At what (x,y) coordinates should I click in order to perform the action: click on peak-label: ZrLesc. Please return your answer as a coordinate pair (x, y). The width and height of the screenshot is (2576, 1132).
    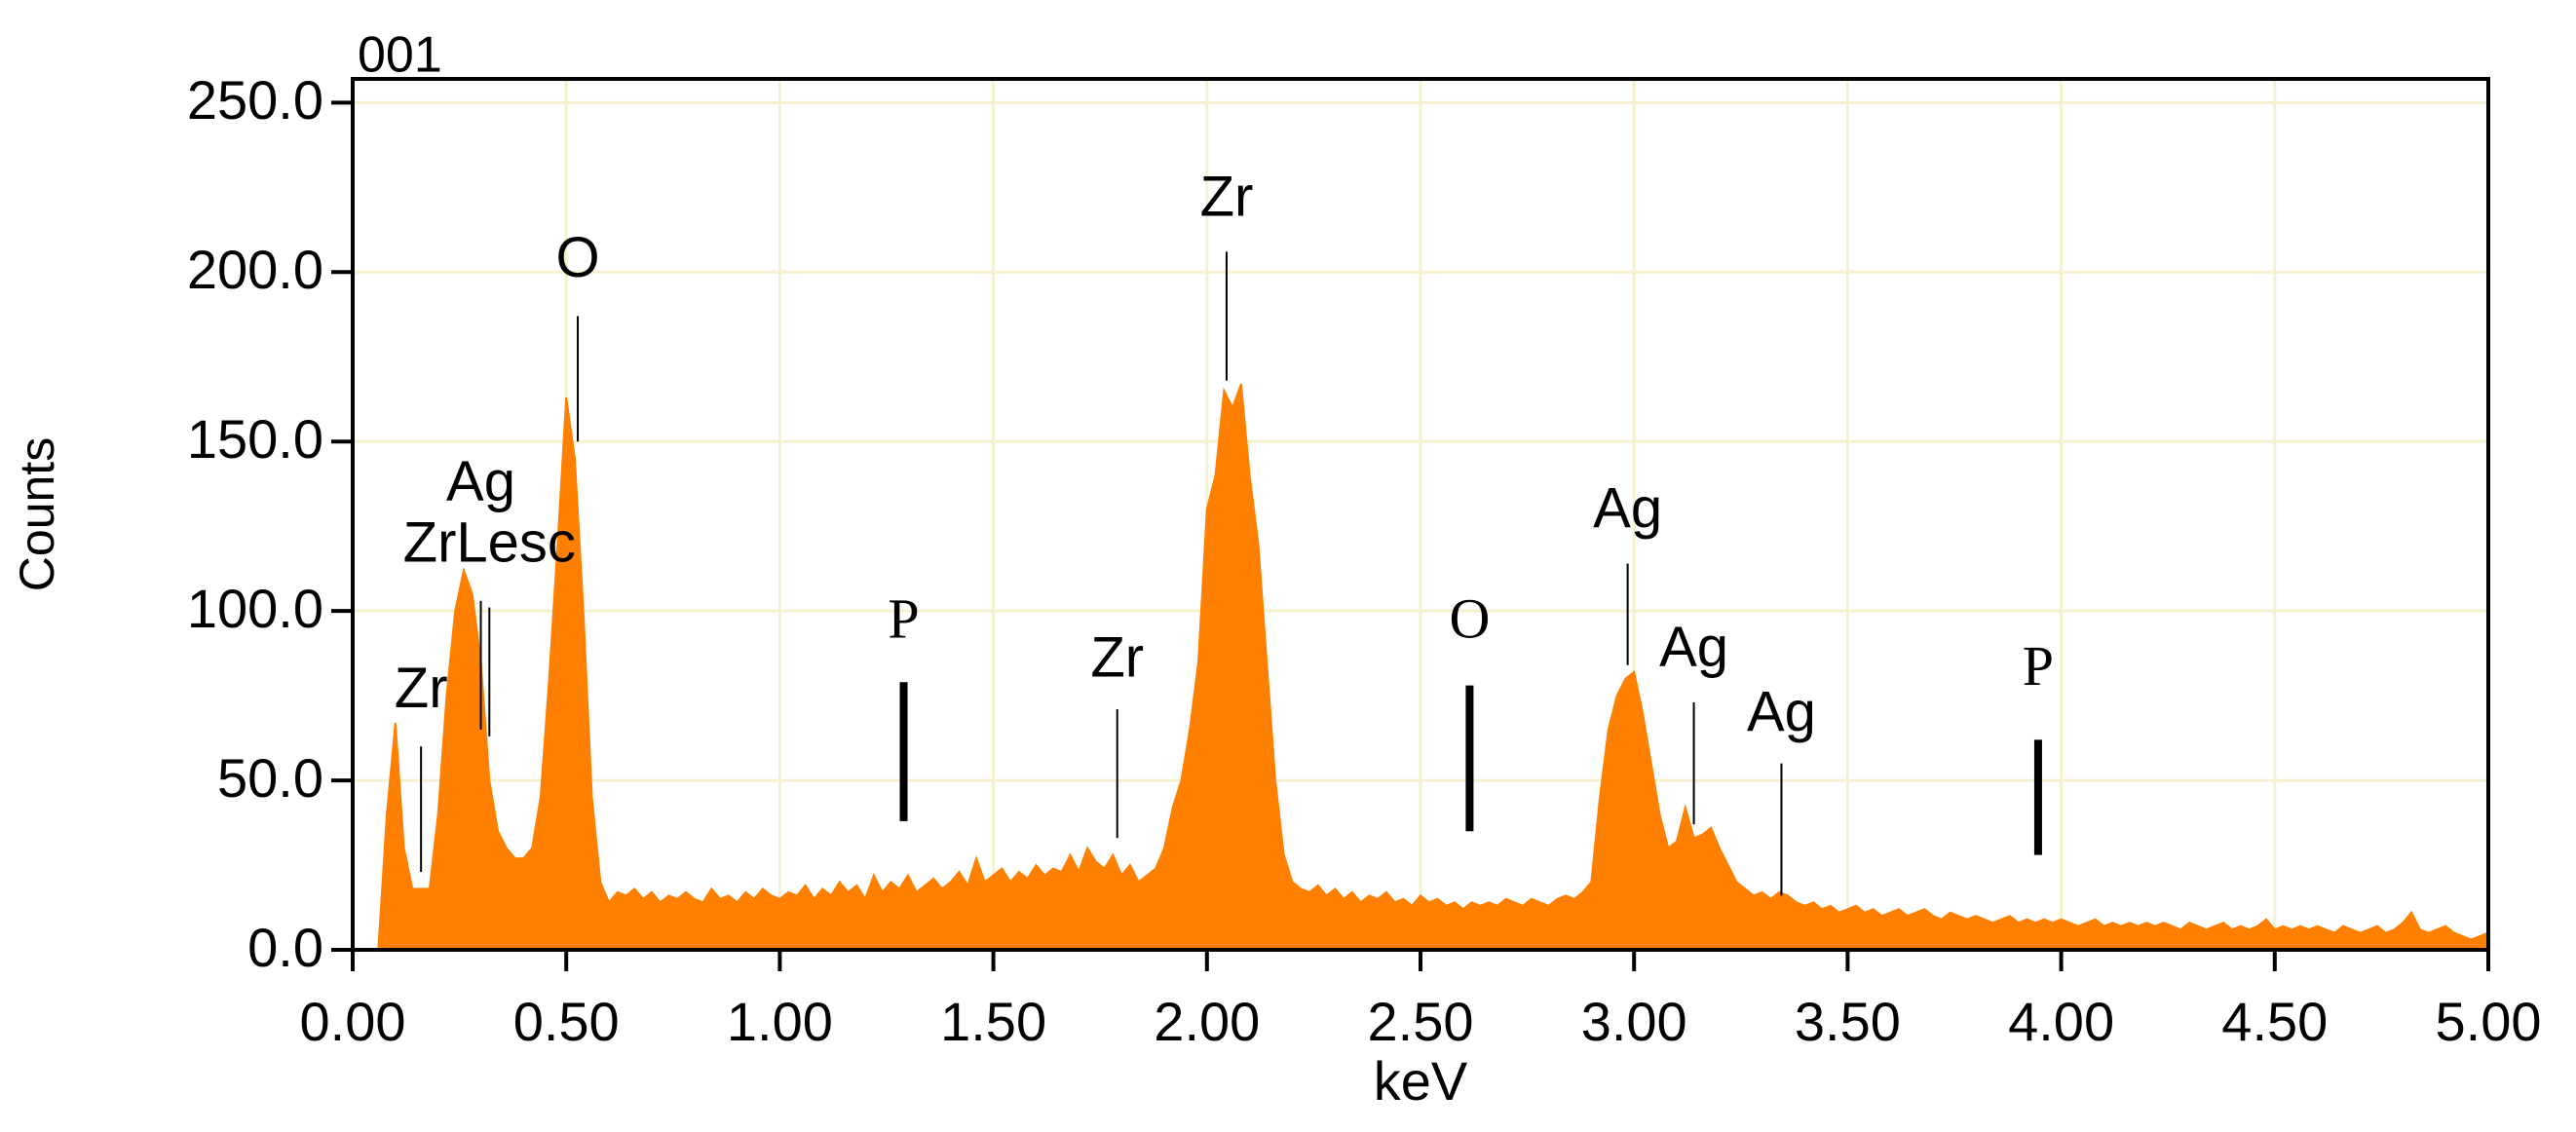
    Looking at the image, I should click on (489, 542).